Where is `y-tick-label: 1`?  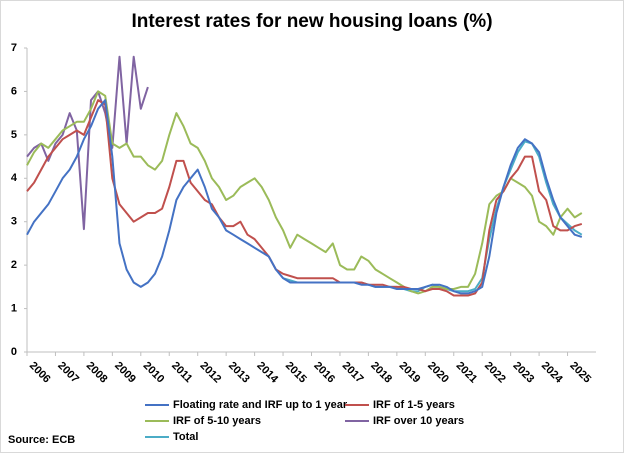 y-tick-label: 1 is located at coordinates (14, 308).